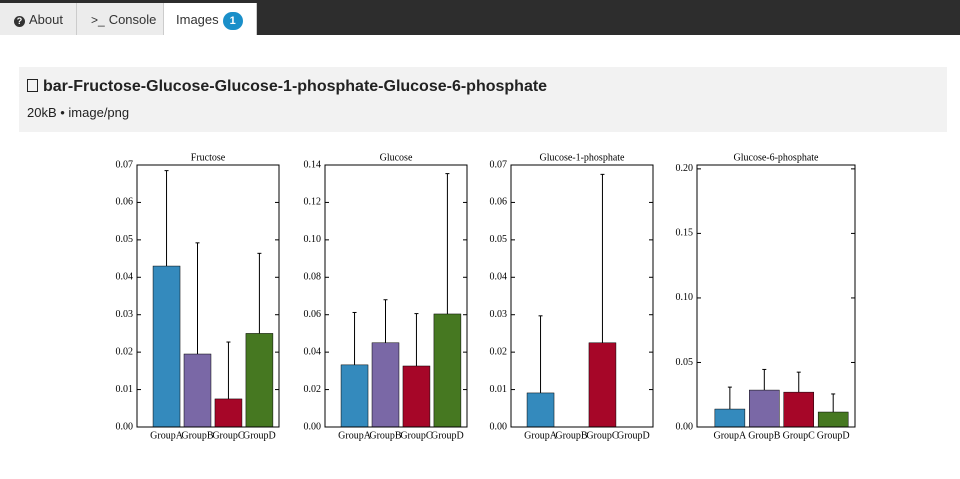  Describe the element at coordinates (197, 19) in the screenshot. I see `tab-label: Images` at that location.